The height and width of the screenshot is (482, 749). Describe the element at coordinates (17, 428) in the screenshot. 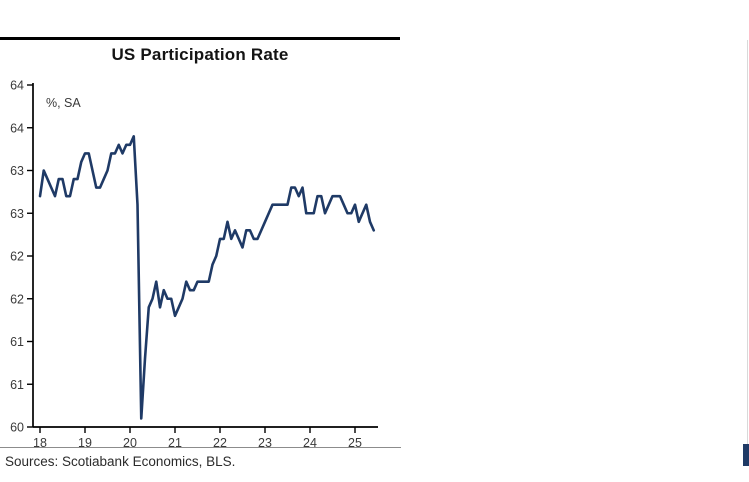

I see `svg-text: 60` at that location.